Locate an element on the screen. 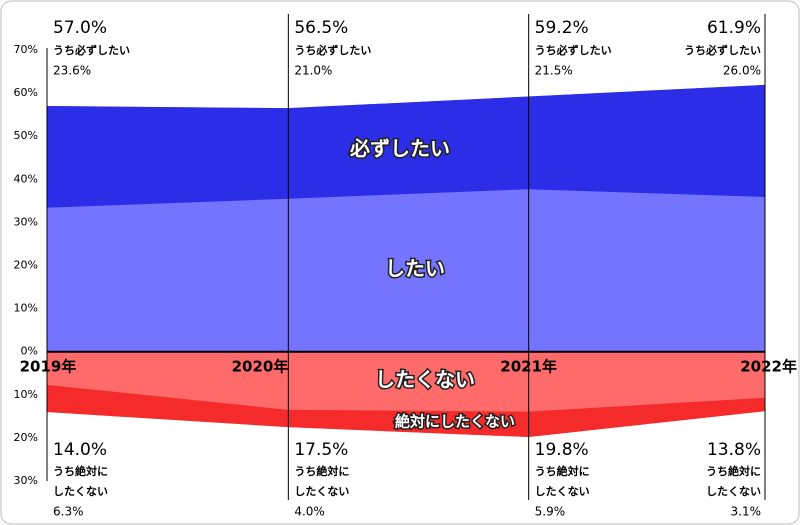 This screenshot has height=525, width=800. y-tick-label: 60% is located at coordinates (26, 92).